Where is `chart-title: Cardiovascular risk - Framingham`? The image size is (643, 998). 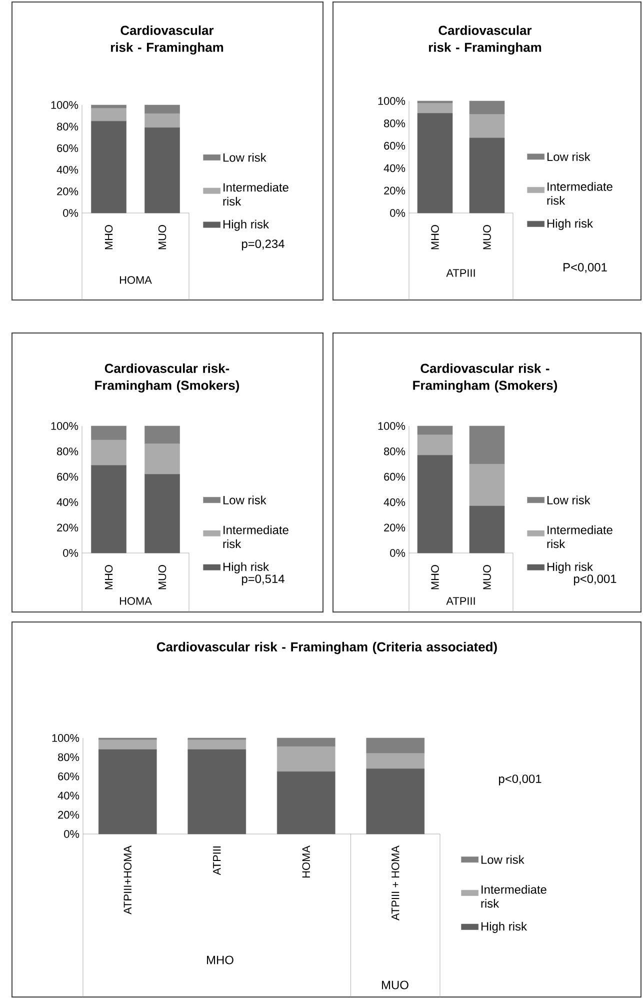 chart-title: Cardiovascular risk - Framingham is located at coordinates (485, 40).